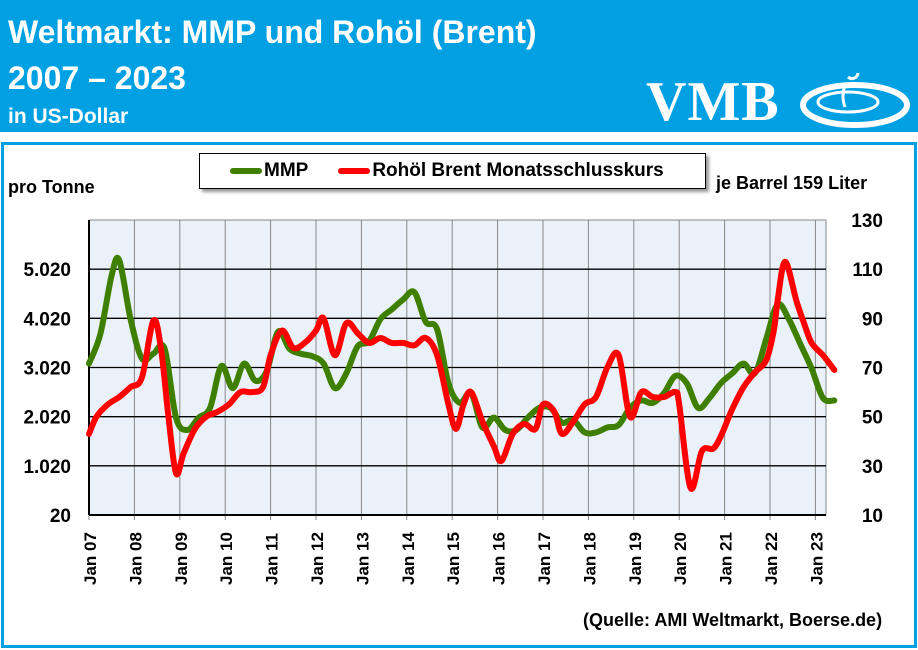  I want to click on y-right-tick-label: 90, so click(872, 319).